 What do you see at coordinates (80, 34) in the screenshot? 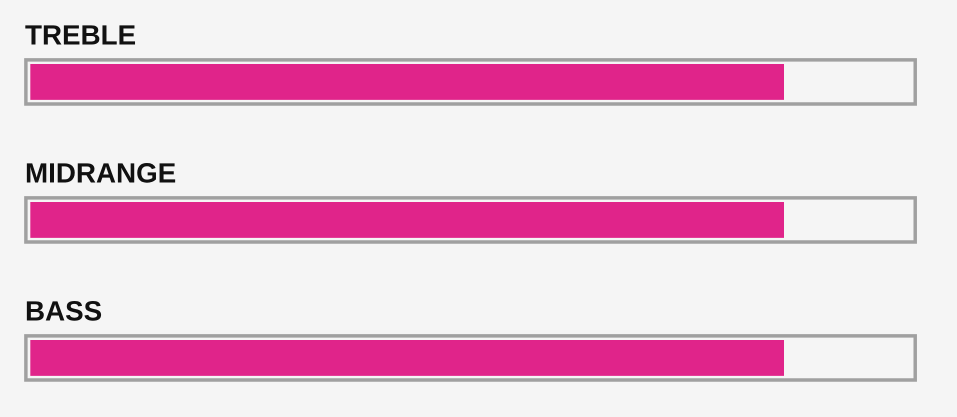
I see `y-tick-label: TREBLE` at bounding box center [80, 34].